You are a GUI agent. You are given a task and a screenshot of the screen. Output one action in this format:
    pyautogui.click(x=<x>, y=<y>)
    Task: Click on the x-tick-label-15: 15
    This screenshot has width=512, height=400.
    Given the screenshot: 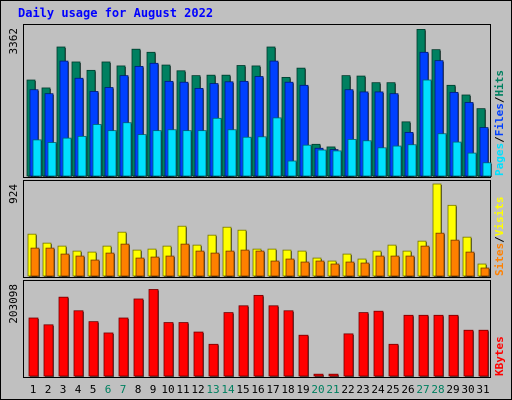 What is the action you would take?
    pyautogui.click(x=242, y=389)
    